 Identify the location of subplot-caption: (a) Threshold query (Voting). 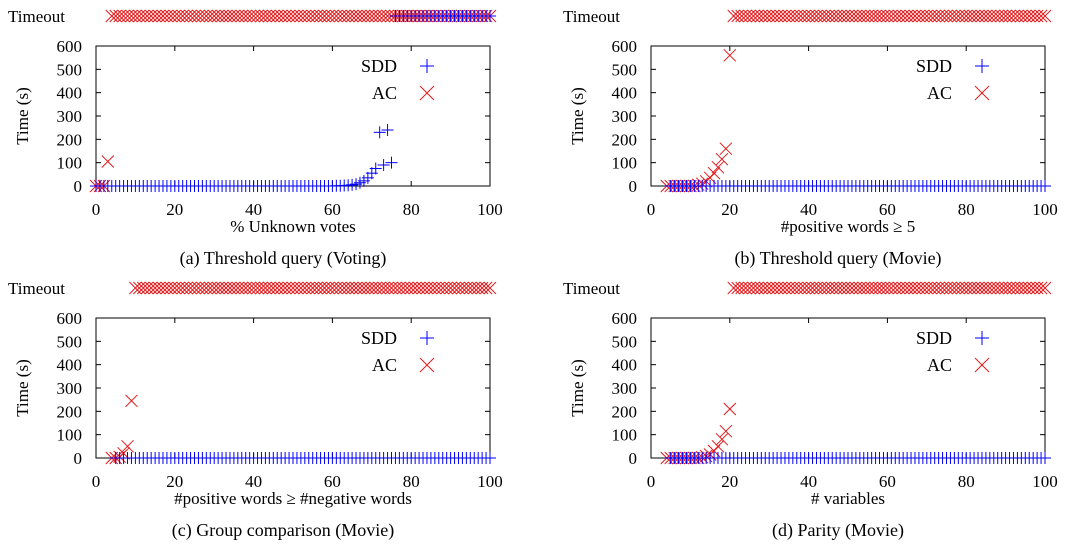
(283, 258).